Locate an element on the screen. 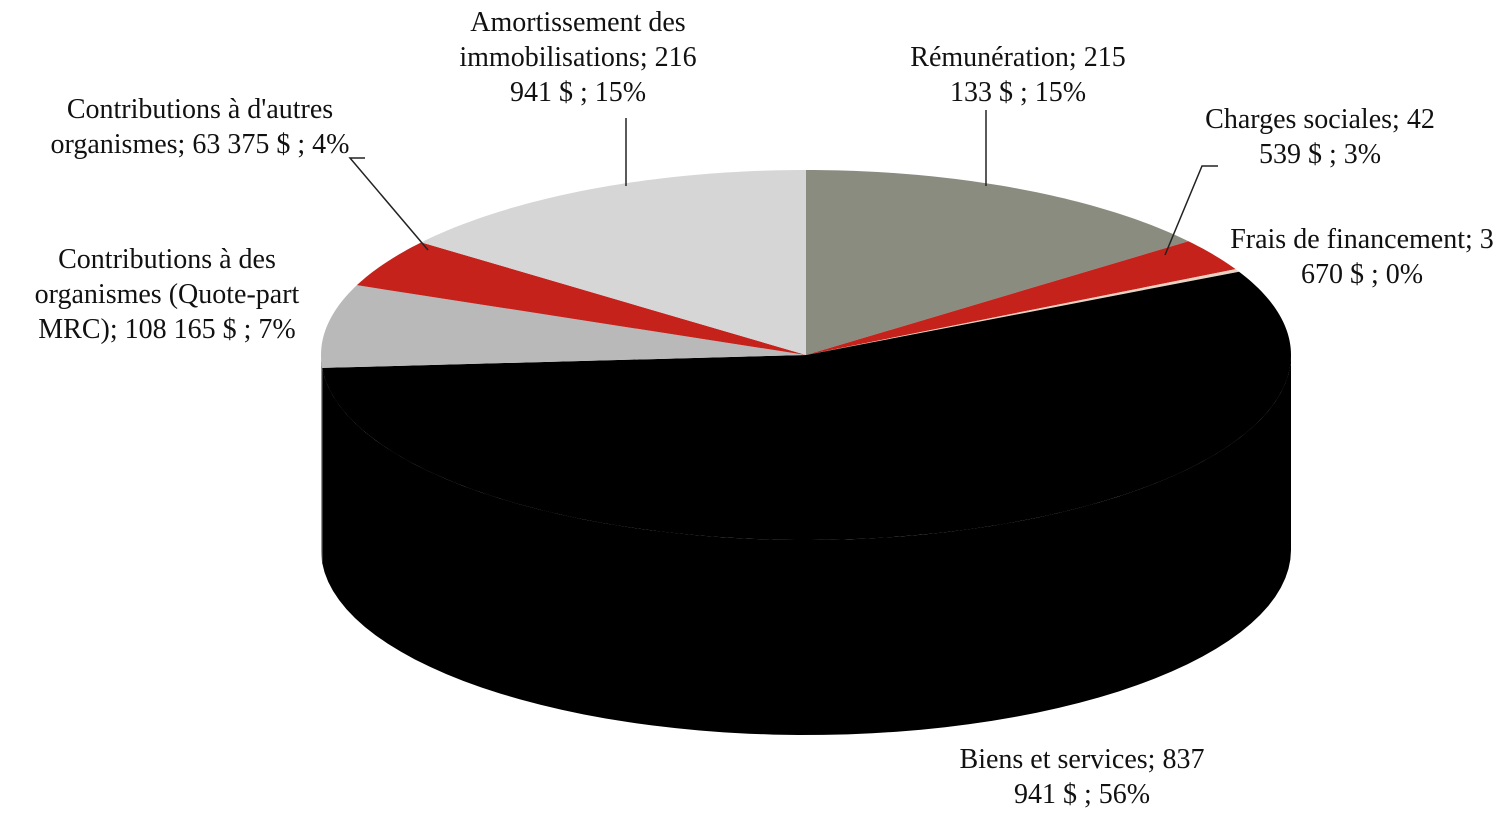  category-name: Charges sociales; is located at coordinates (1302, 119).